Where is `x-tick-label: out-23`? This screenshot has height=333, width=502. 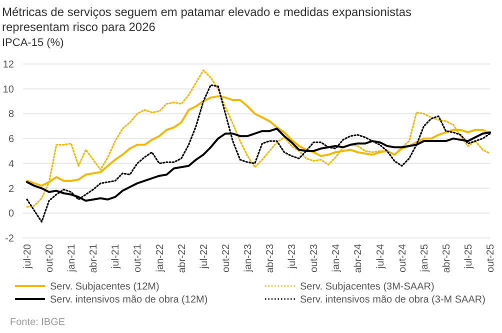
x-tick-label: out-23 is located at coordinates (314, 258).